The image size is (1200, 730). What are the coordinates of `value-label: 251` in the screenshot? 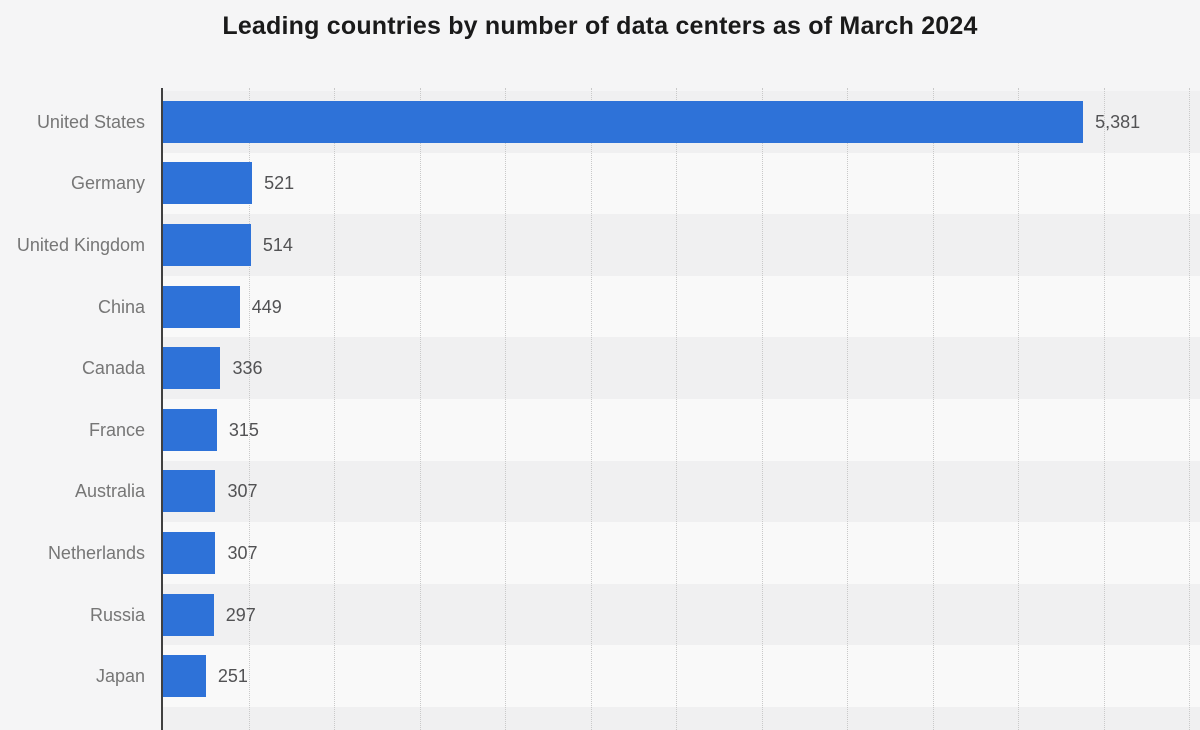 It's located at (232, 676).